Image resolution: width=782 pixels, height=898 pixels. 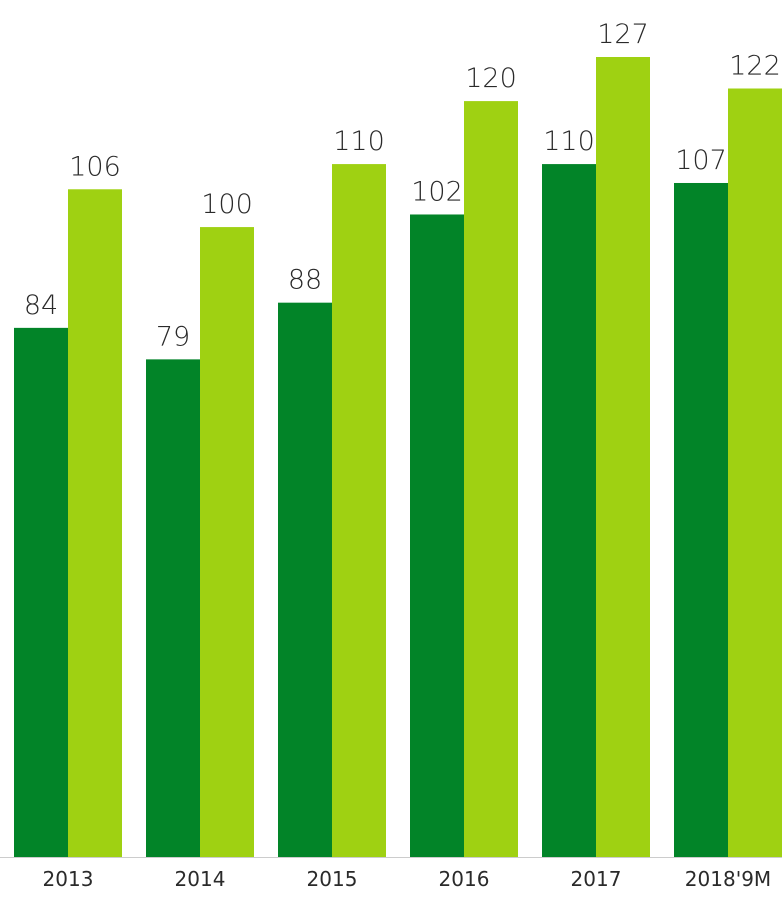 What do you see at coordinates (755, 472) in the screenshot?
I see `bar-2018'9M-series-2` at bounding box center [755, 472].